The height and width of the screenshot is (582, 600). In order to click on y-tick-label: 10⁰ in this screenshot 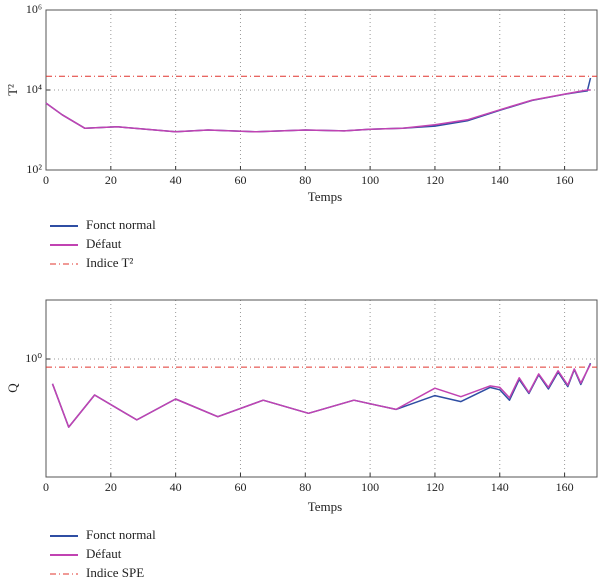, I will do `click(33, 358)`.